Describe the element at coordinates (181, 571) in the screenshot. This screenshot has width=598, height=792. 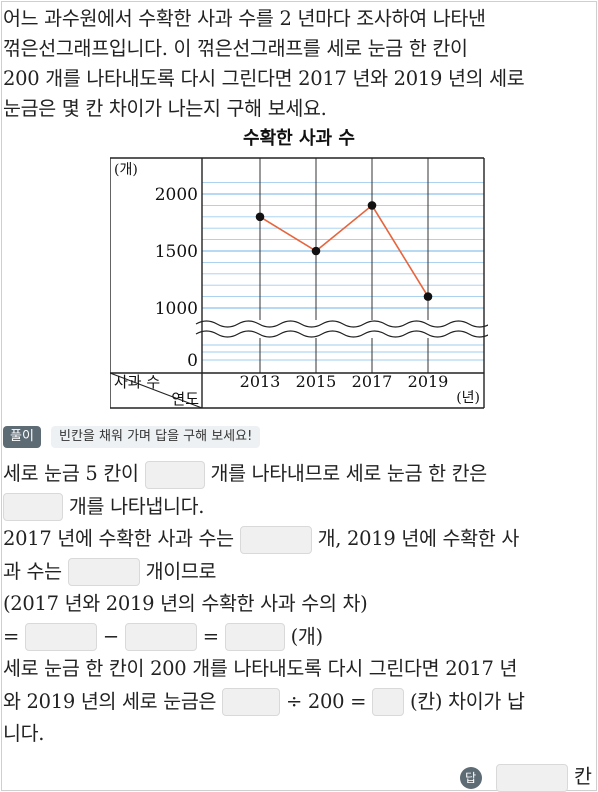
I see `solution-text-part: 개이므로` at that location.